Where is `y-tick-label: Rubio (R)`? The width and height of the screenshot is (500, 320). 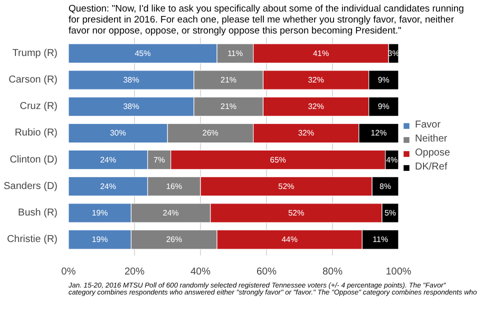 y-tick-label: Rubio (R) is located at coordinates (36, 133).